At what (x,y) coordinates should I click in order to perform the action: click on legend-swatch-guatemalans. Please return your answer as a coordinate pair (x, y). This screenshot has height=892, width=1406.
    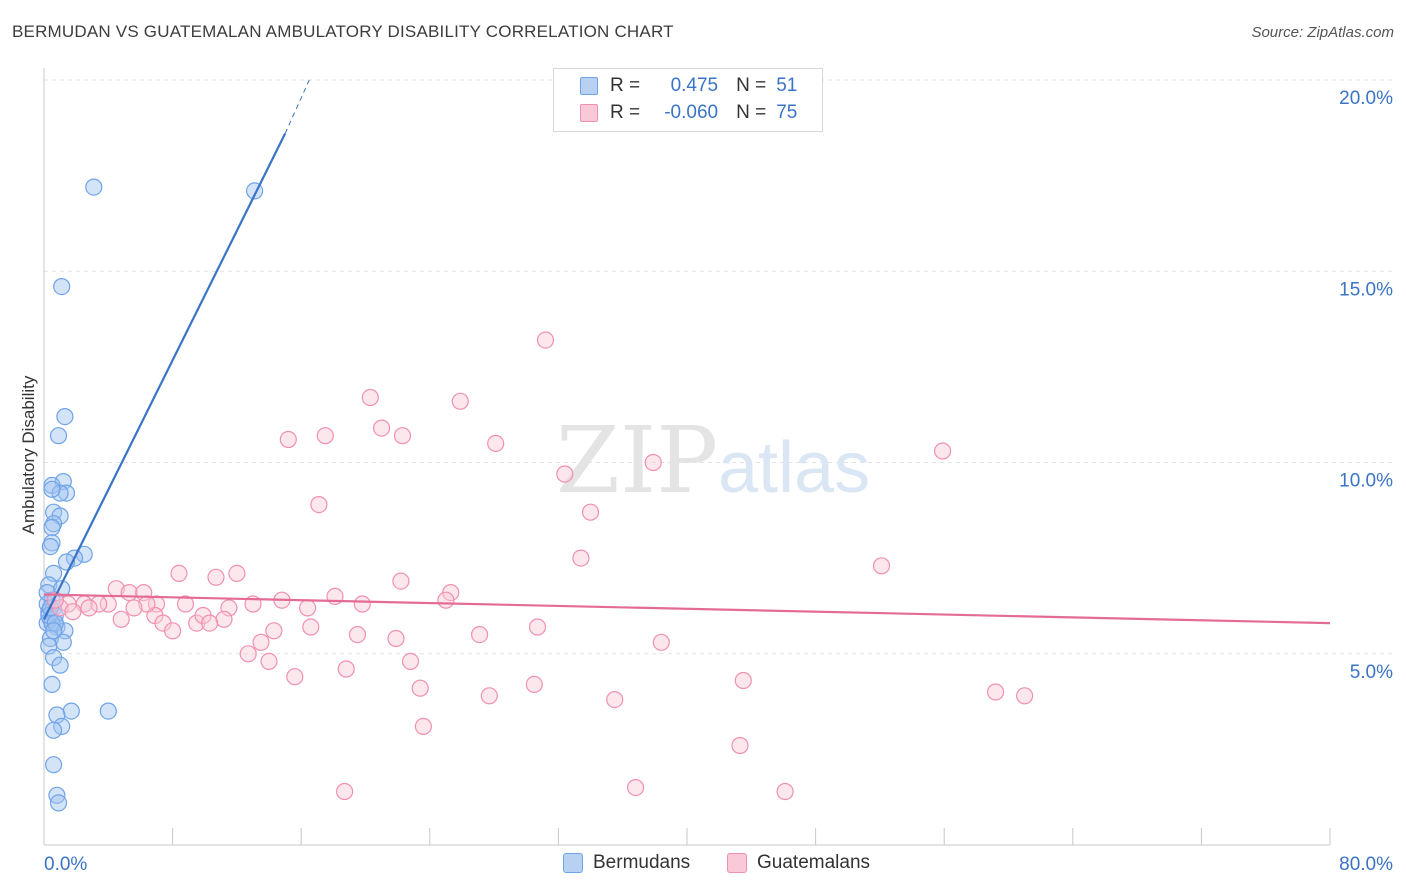
    Looking at the image, I should click on (737, 863).